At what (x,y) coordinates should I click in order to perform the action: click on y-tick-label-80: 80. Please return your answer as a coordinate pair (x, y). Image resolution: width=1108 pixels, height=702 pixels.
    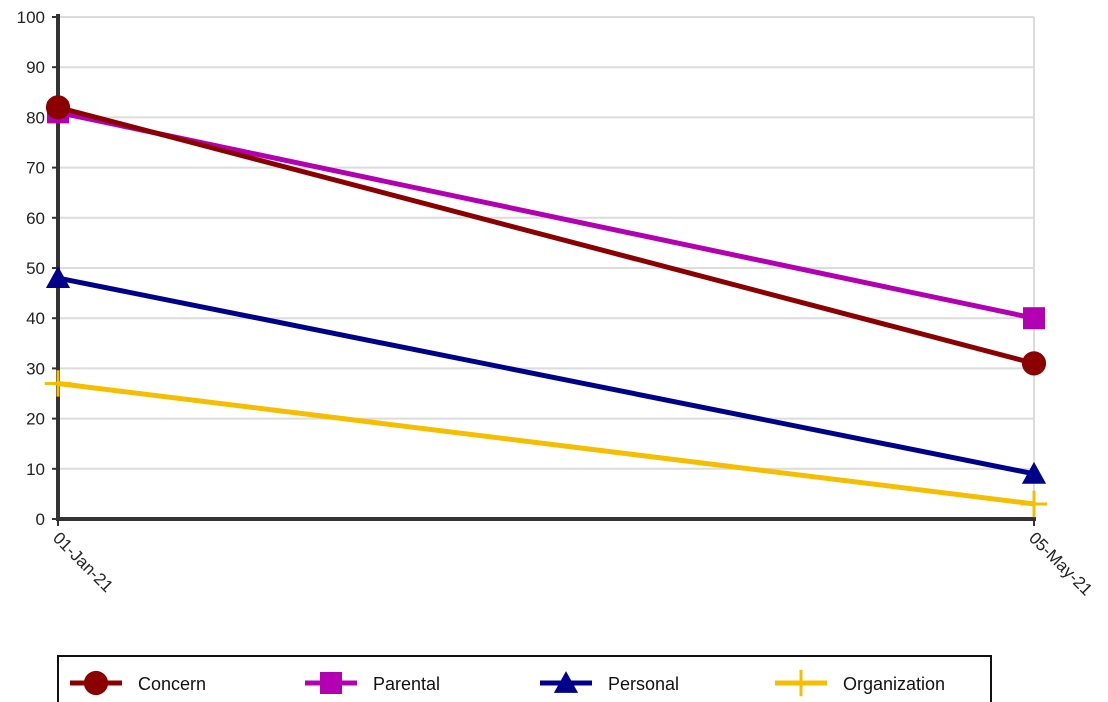
    Looking at the image, I should click on (35, 117).